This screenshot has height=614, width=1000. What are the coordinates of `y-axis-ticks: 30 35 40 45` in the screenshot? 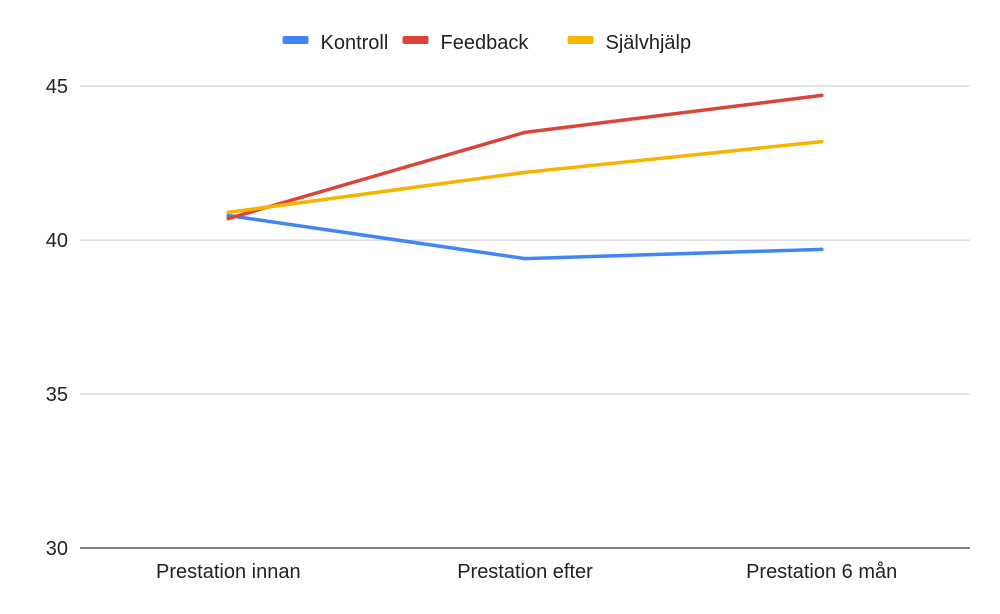 It's located at (57, 318).